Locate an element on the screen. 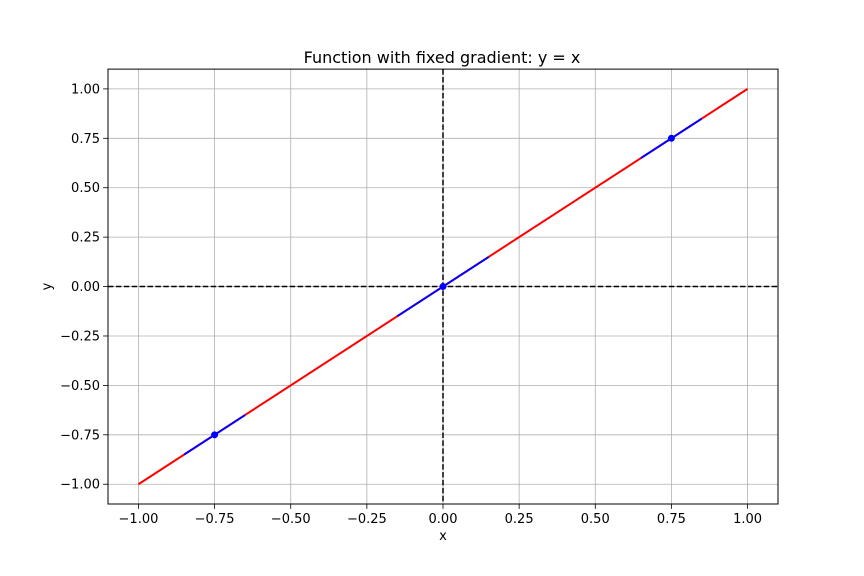  x-tick-label: 1.00 is located at coordinates (747, 519).